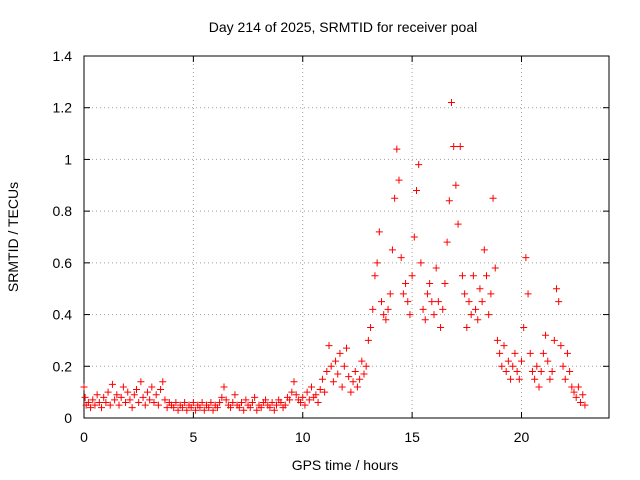 This screenshot has height=480, width=640. What do you see at coordinates (63, 366) in the screenshot?
I see `y-tick-label: 0.2` at bounding box center [63, 366].